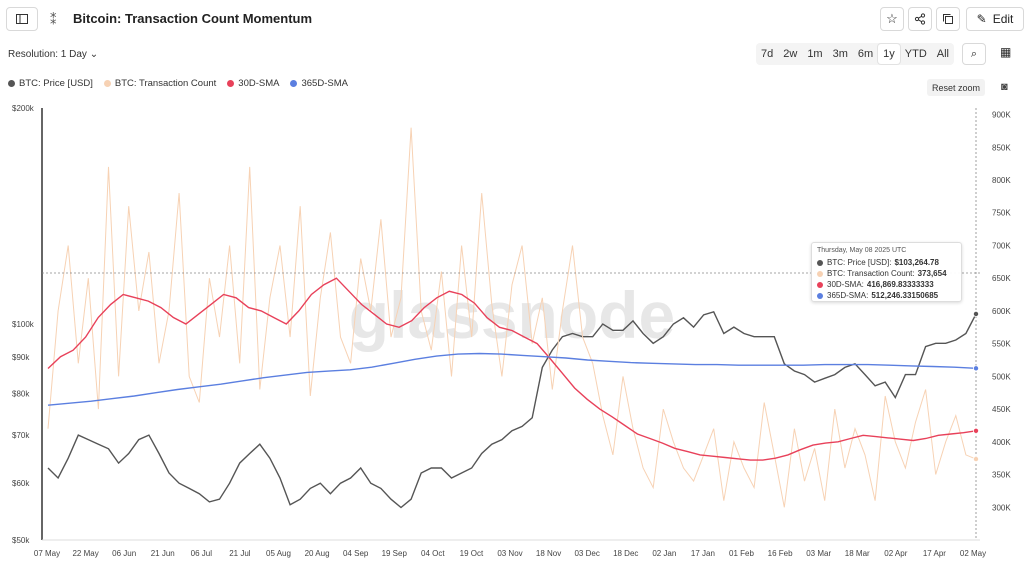 This screenshot has width=1024, height=568. Describe the element at coordinates (862, 250) in the screenshot. I see `tooltip-date: Thursday, May 08 2025 UTC` at that location.